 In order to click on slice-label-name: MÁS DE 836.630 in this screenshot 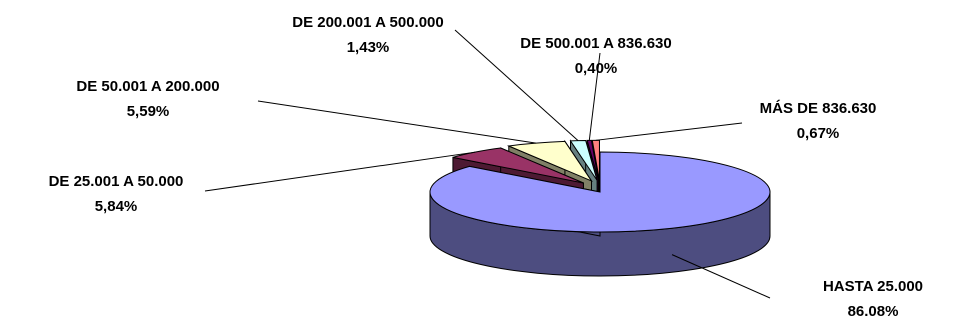, I will do `click(818, 108)`.